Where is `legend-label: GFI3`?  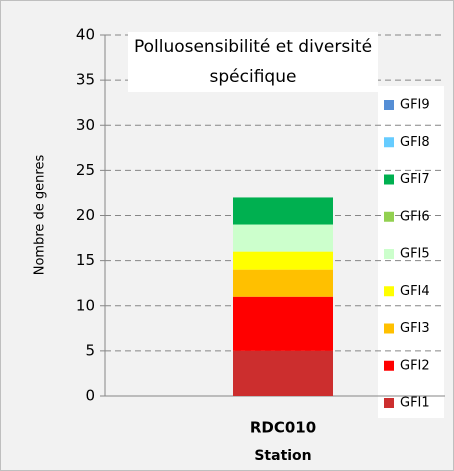
legend-label: GFI3 is located at coordinates (415, 328).